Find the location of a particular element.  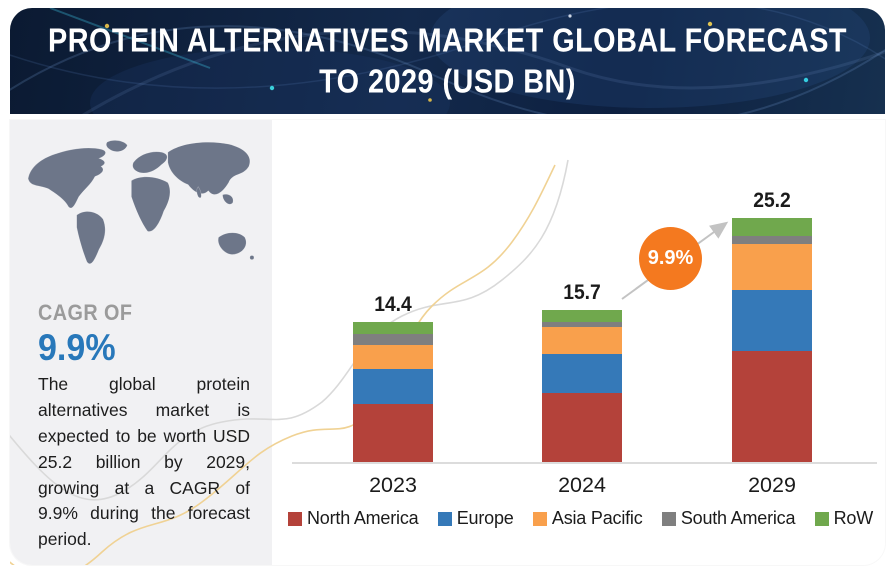

bar-total-label: 25.2 is located at coordinates (772, 200).